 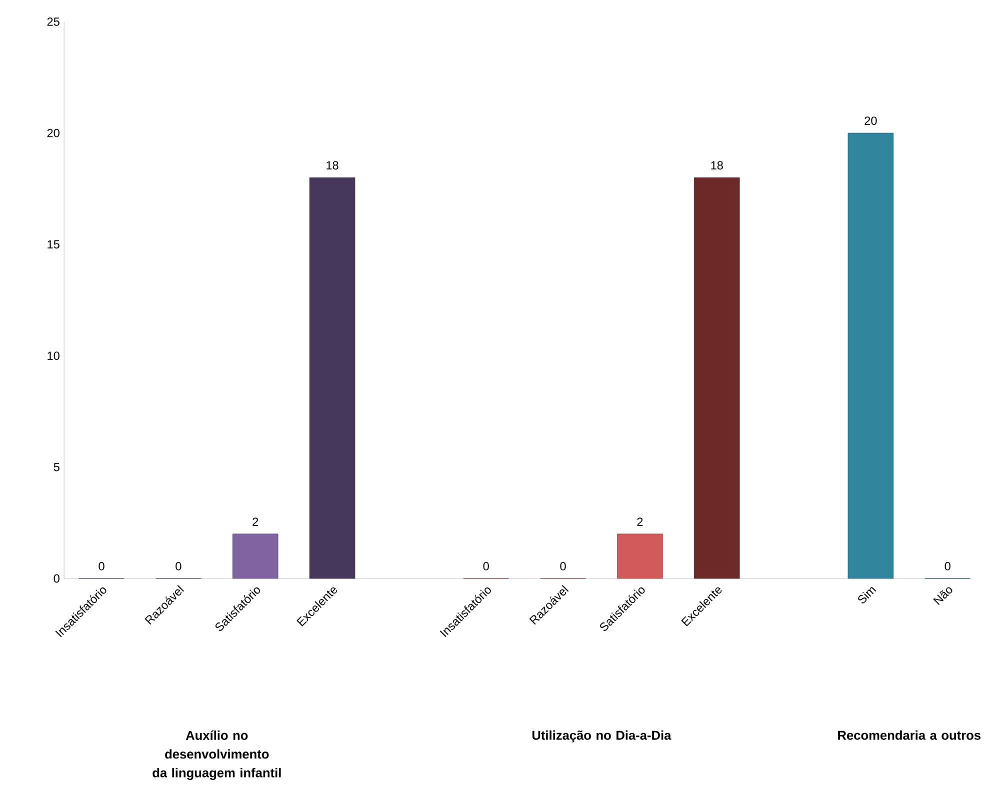 What do you see at coordinates (909, 735) in the screenshot?
I see `text: Recomendaria a outros` at bounding box center [909, 735].